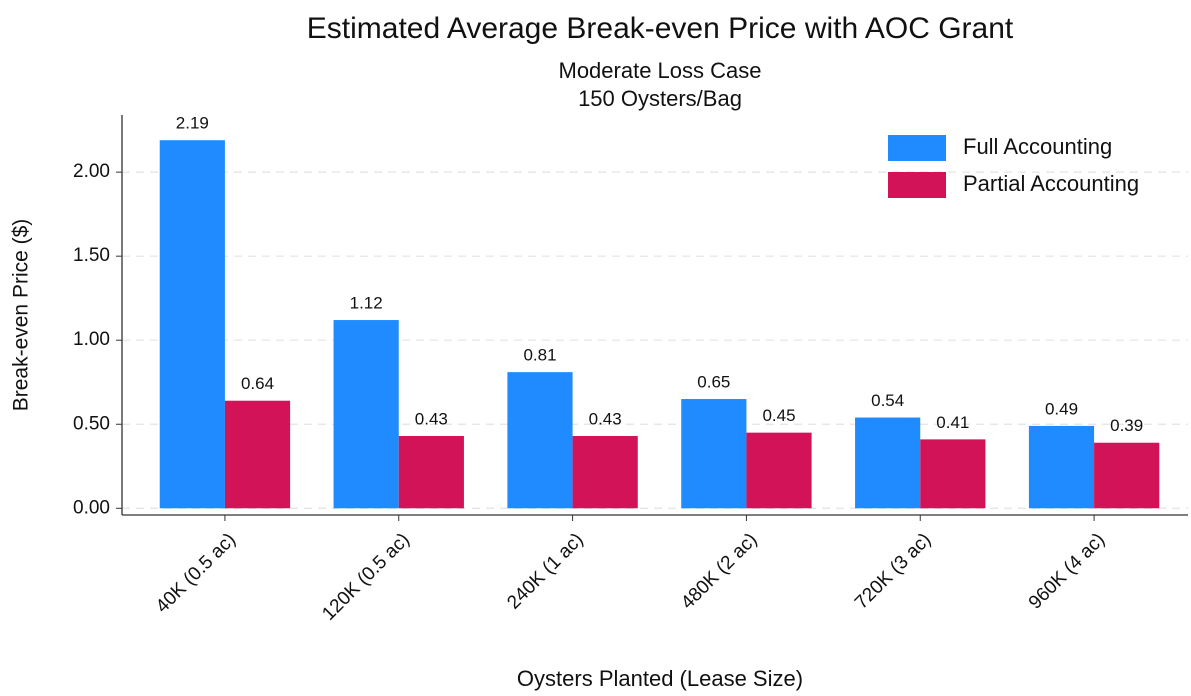  Describe the element at coordinates (1061, 408) in the screenshot. I see `data-label: 0.49` at that location.